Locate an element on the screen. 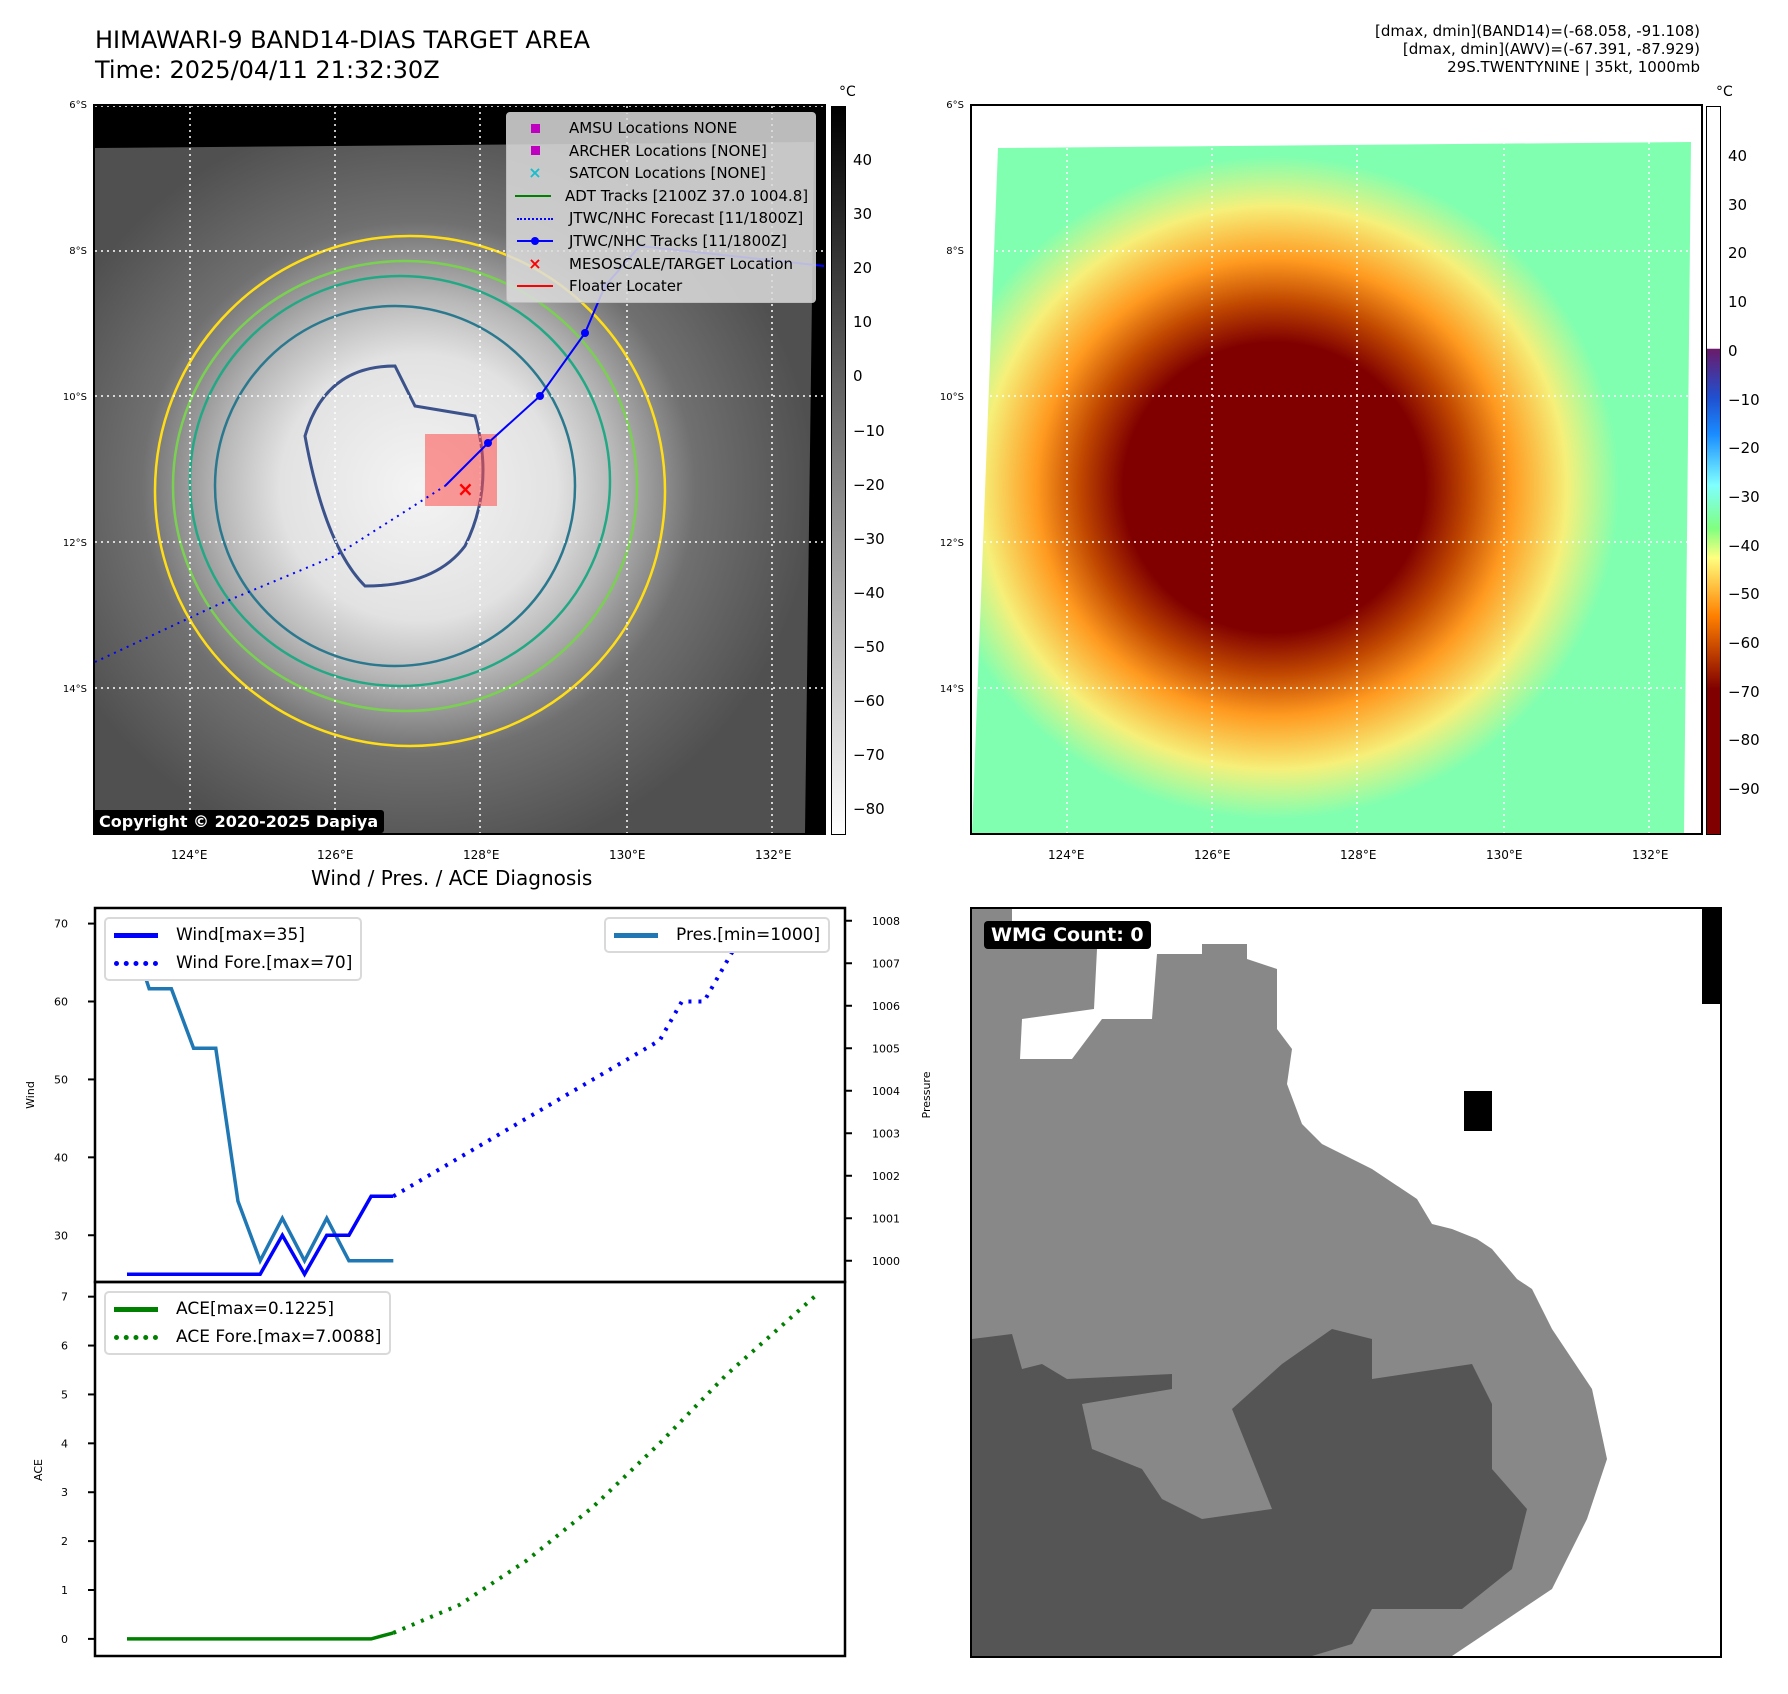 This screenshot has height=1694, width=1788. right-map-lon-label: 126°E is located at coordinates (1212, 855).